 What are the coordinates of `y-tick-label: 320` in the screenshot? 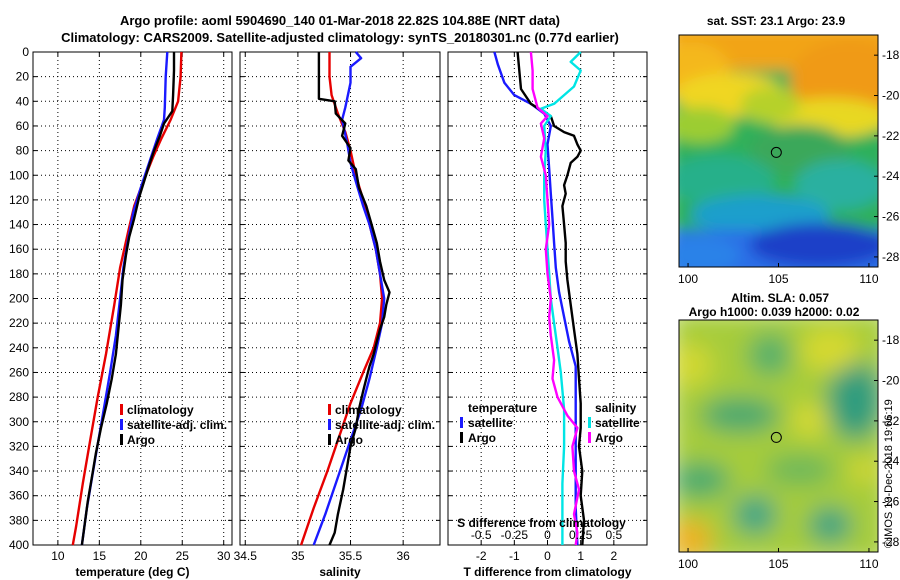 It's located at (19, 446).